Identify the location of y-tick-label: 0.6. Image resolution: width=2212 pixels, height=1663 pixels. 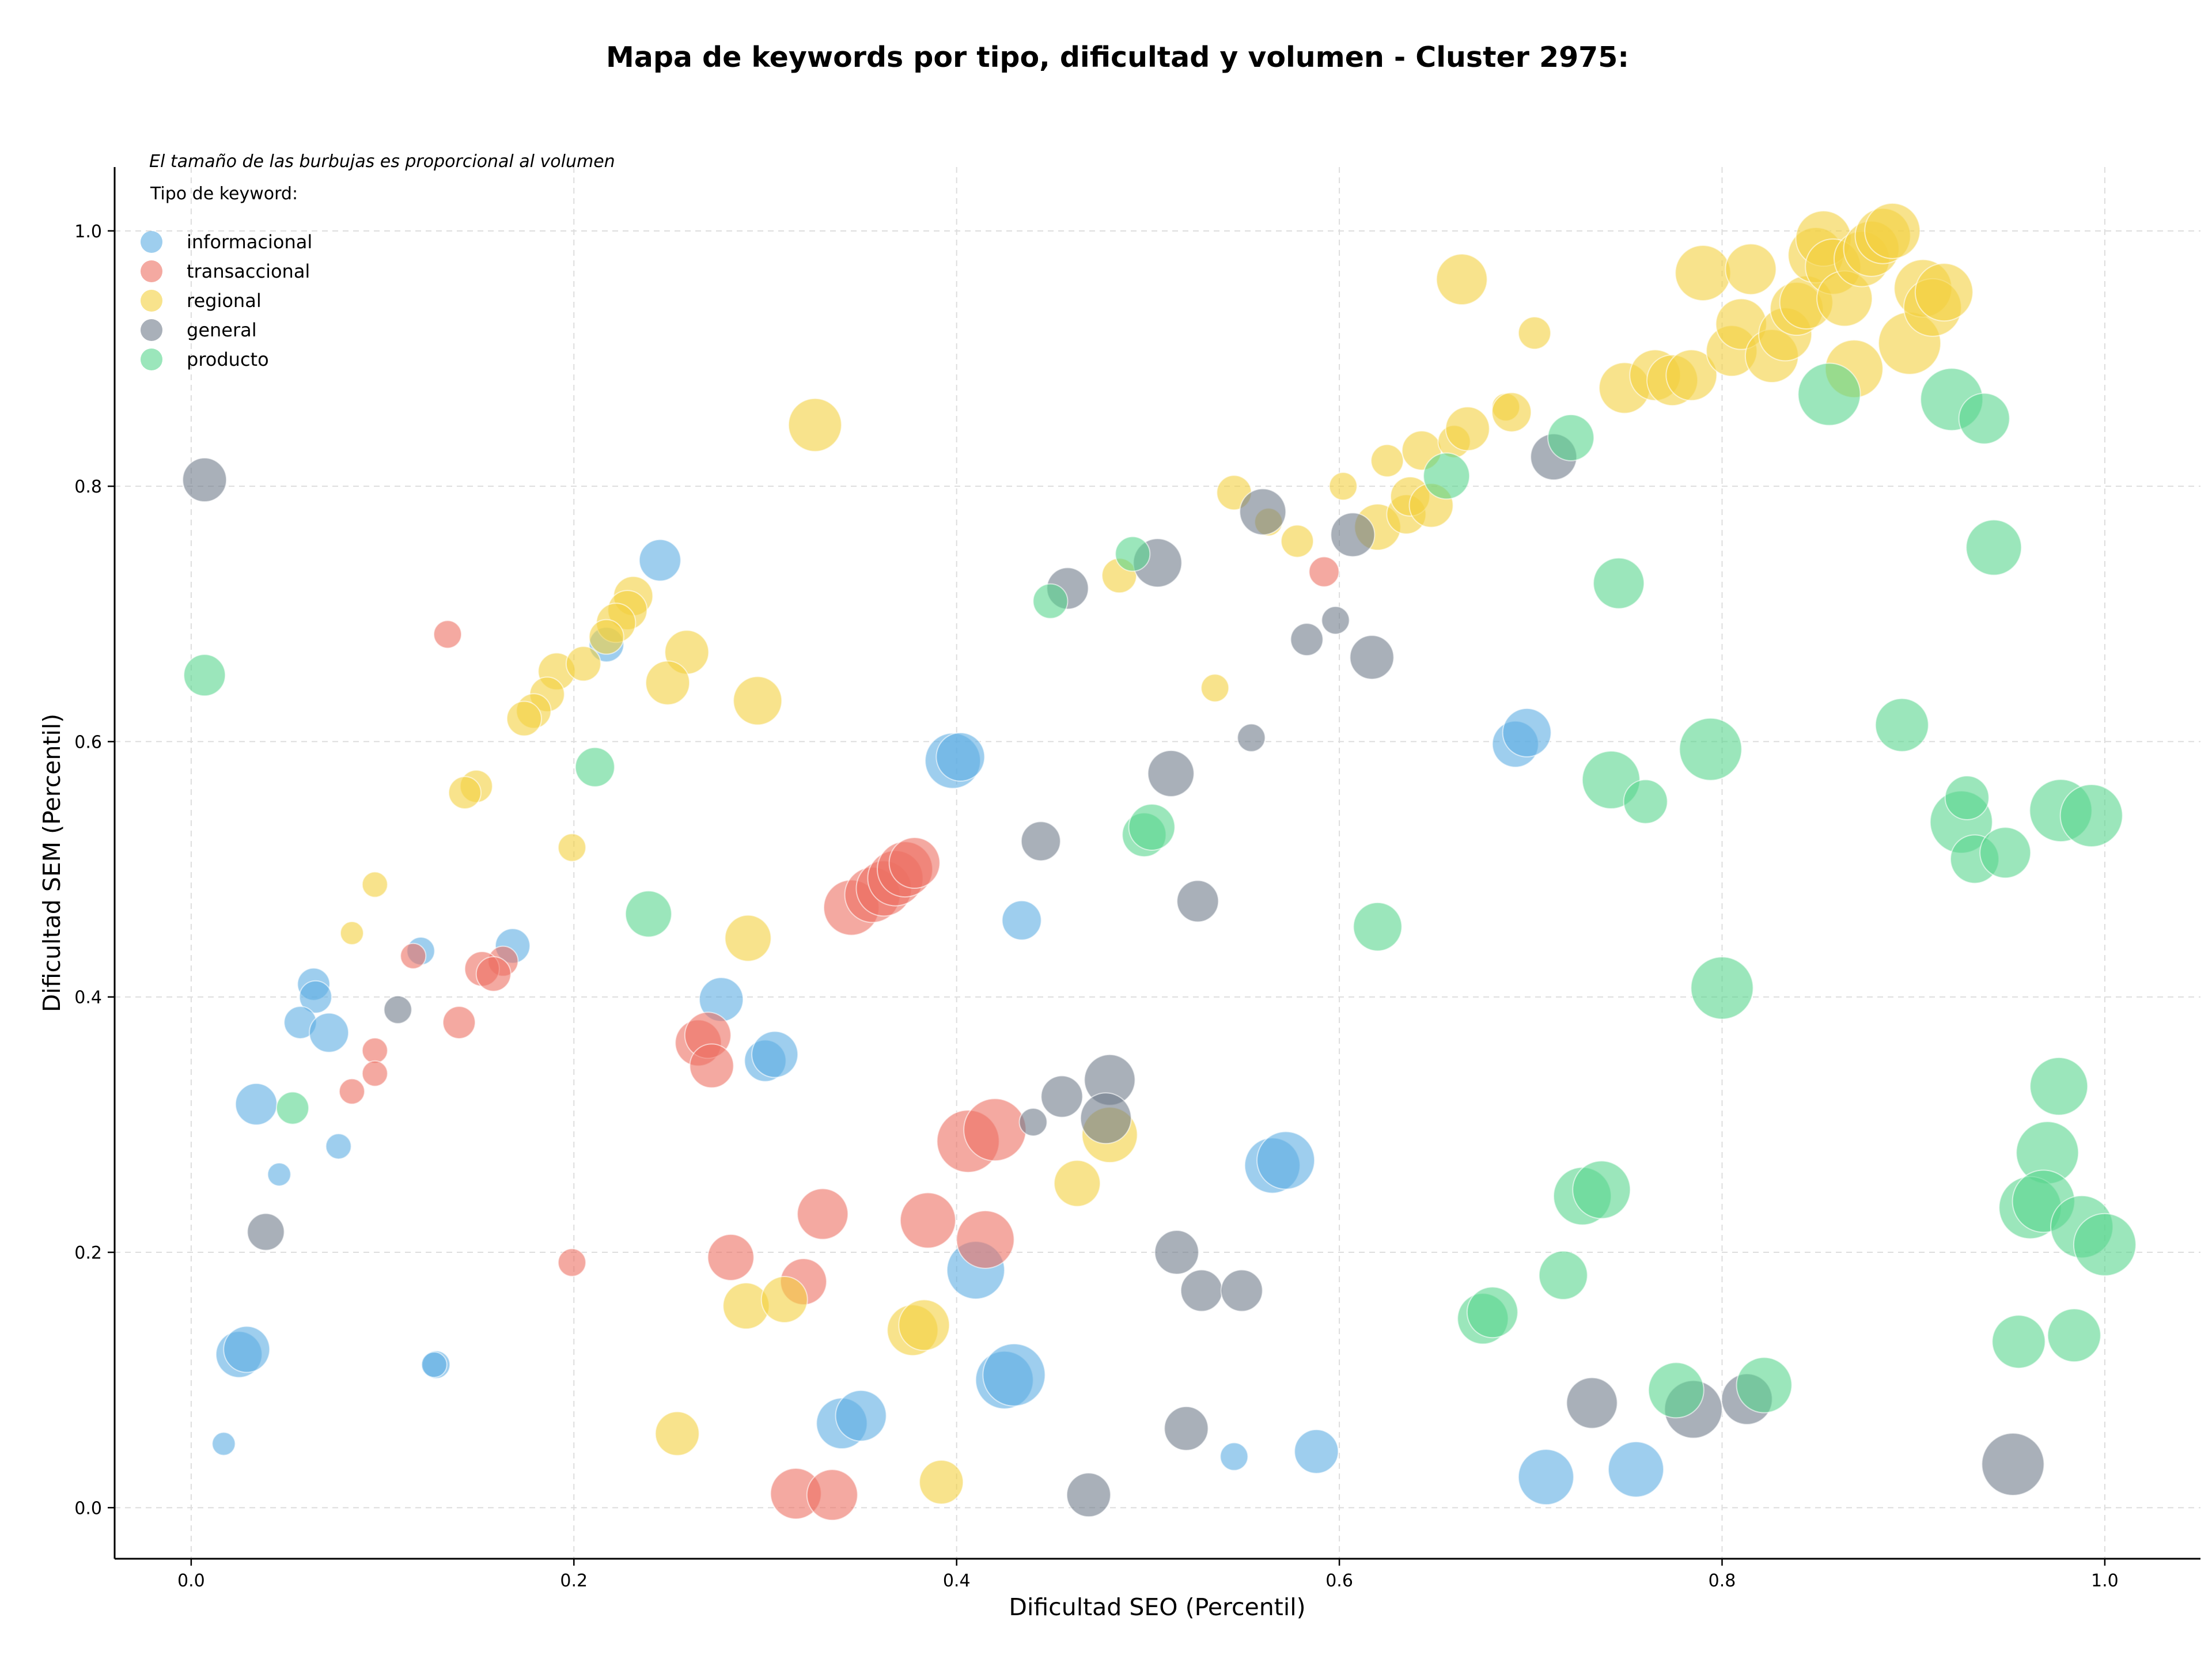
(88, 742).